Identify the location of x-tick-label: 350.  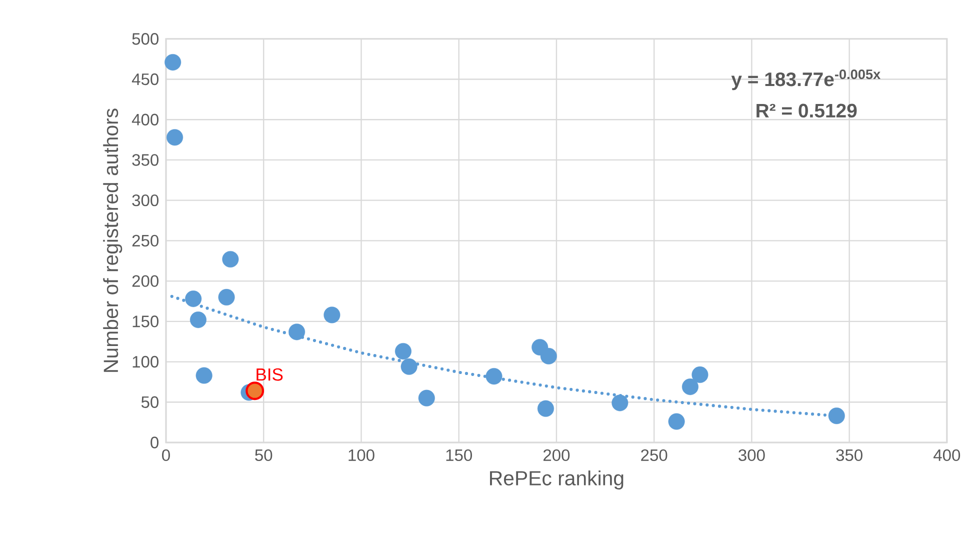
(849, 455).